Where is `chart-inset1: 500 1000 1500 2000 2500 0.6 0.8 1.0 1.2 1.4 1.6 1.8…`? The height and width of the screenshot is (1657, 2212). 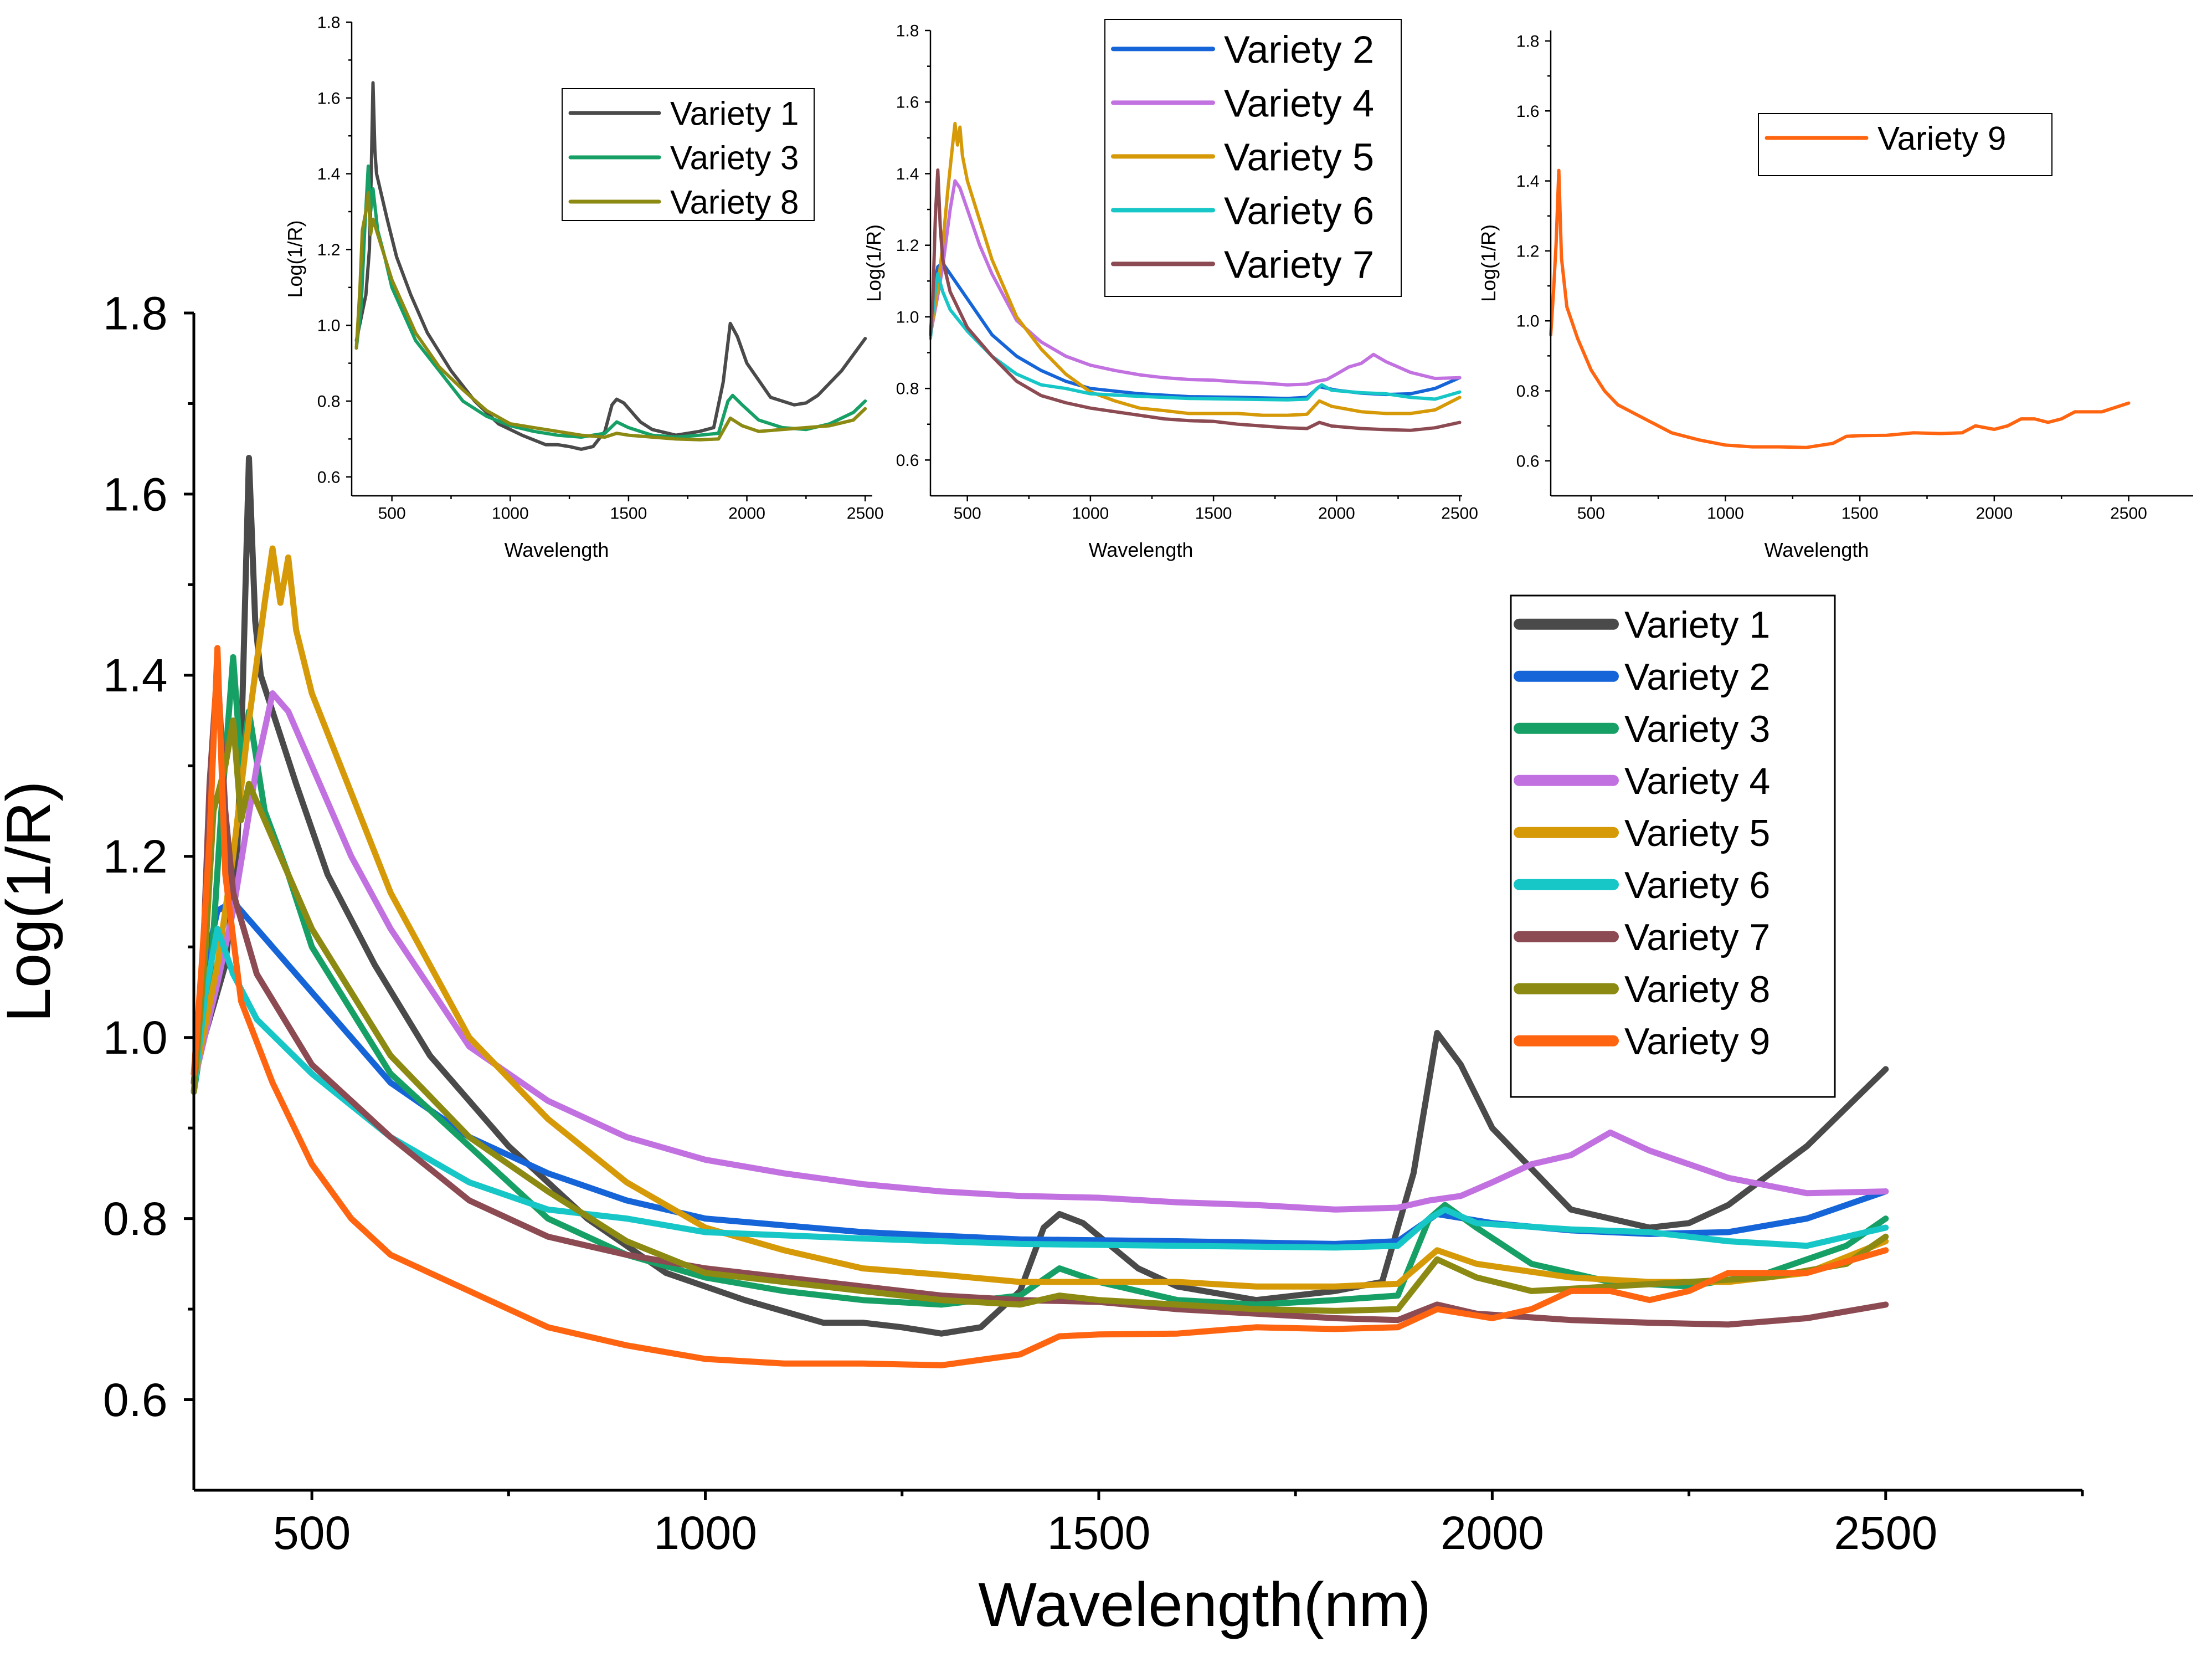
chart-inset1: 500 1000 1500 2000 2500 0.6 0.8 1.0 1.2 1.4 1.6 1.8… is located at coordinates (584, 288).